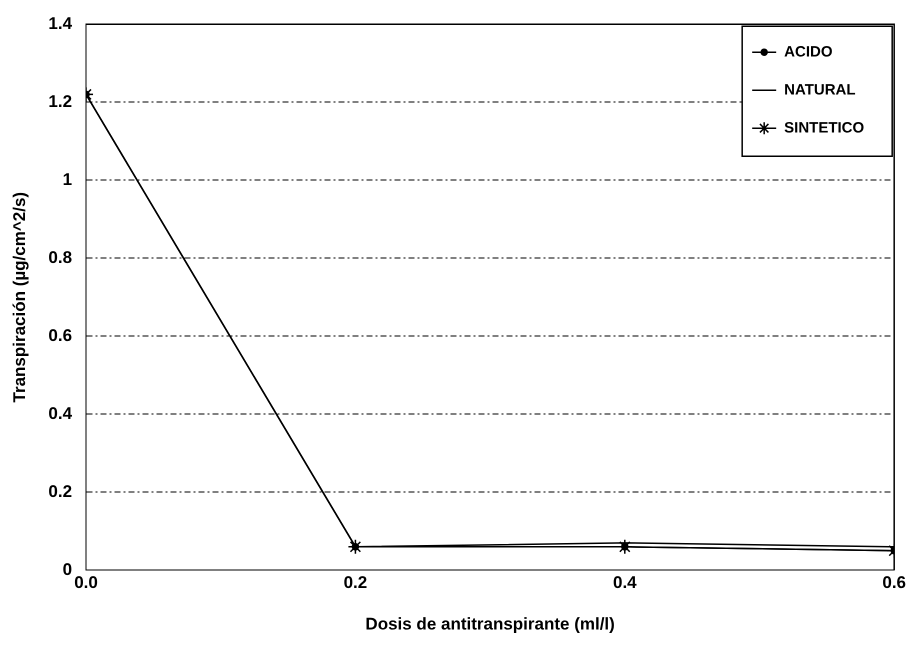  What do you see at coordinates (67, 179) in the screenshot?
I see `y-tick-label: 1` at bounding box center [67, 179].